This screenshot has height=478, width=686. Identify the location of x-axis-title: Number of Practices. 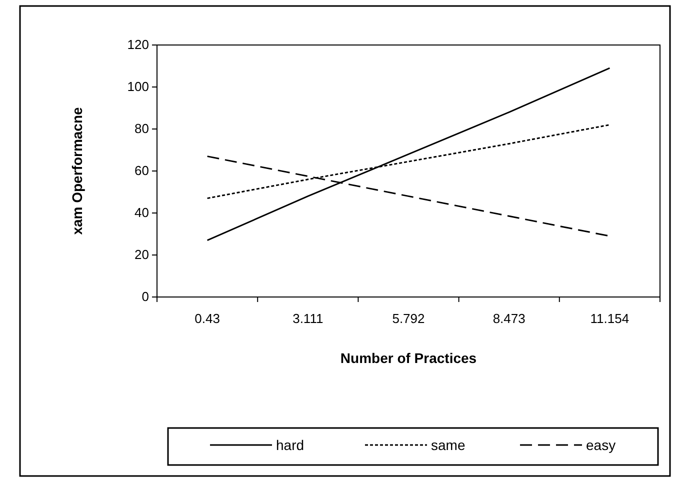
(408, 358).